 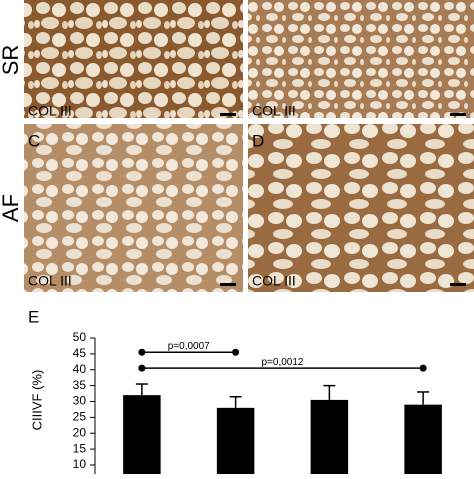 What do you see at coordinates (80, 432) in the screenshot?
I see `y-tick-label: 20` at bounding box center [80, 432].